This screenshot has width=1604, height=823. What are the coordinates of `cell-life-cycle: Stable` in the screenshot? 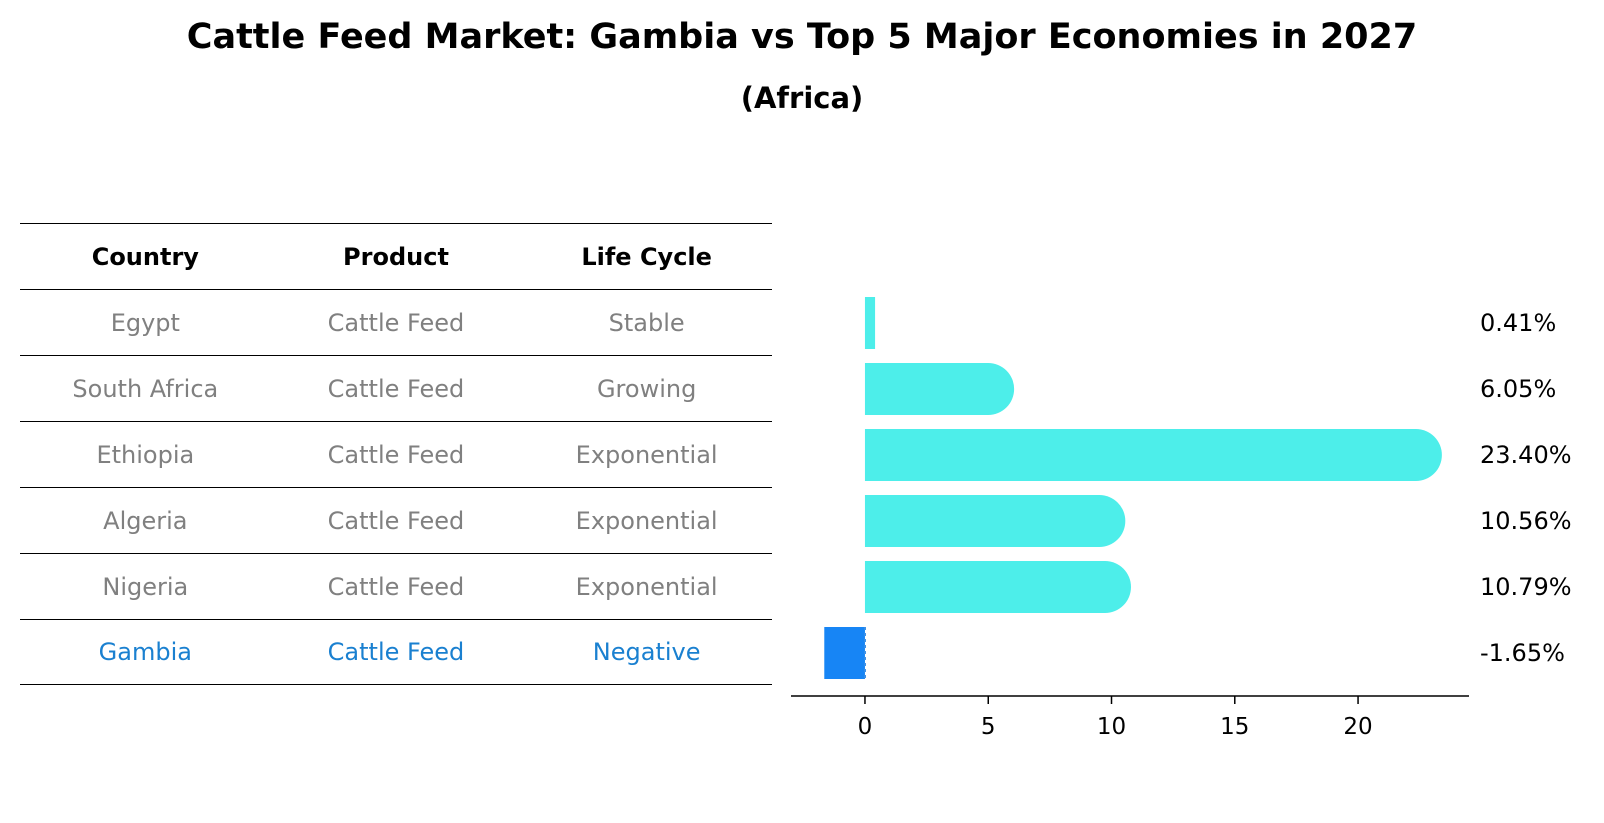 It's located at (646, 322).